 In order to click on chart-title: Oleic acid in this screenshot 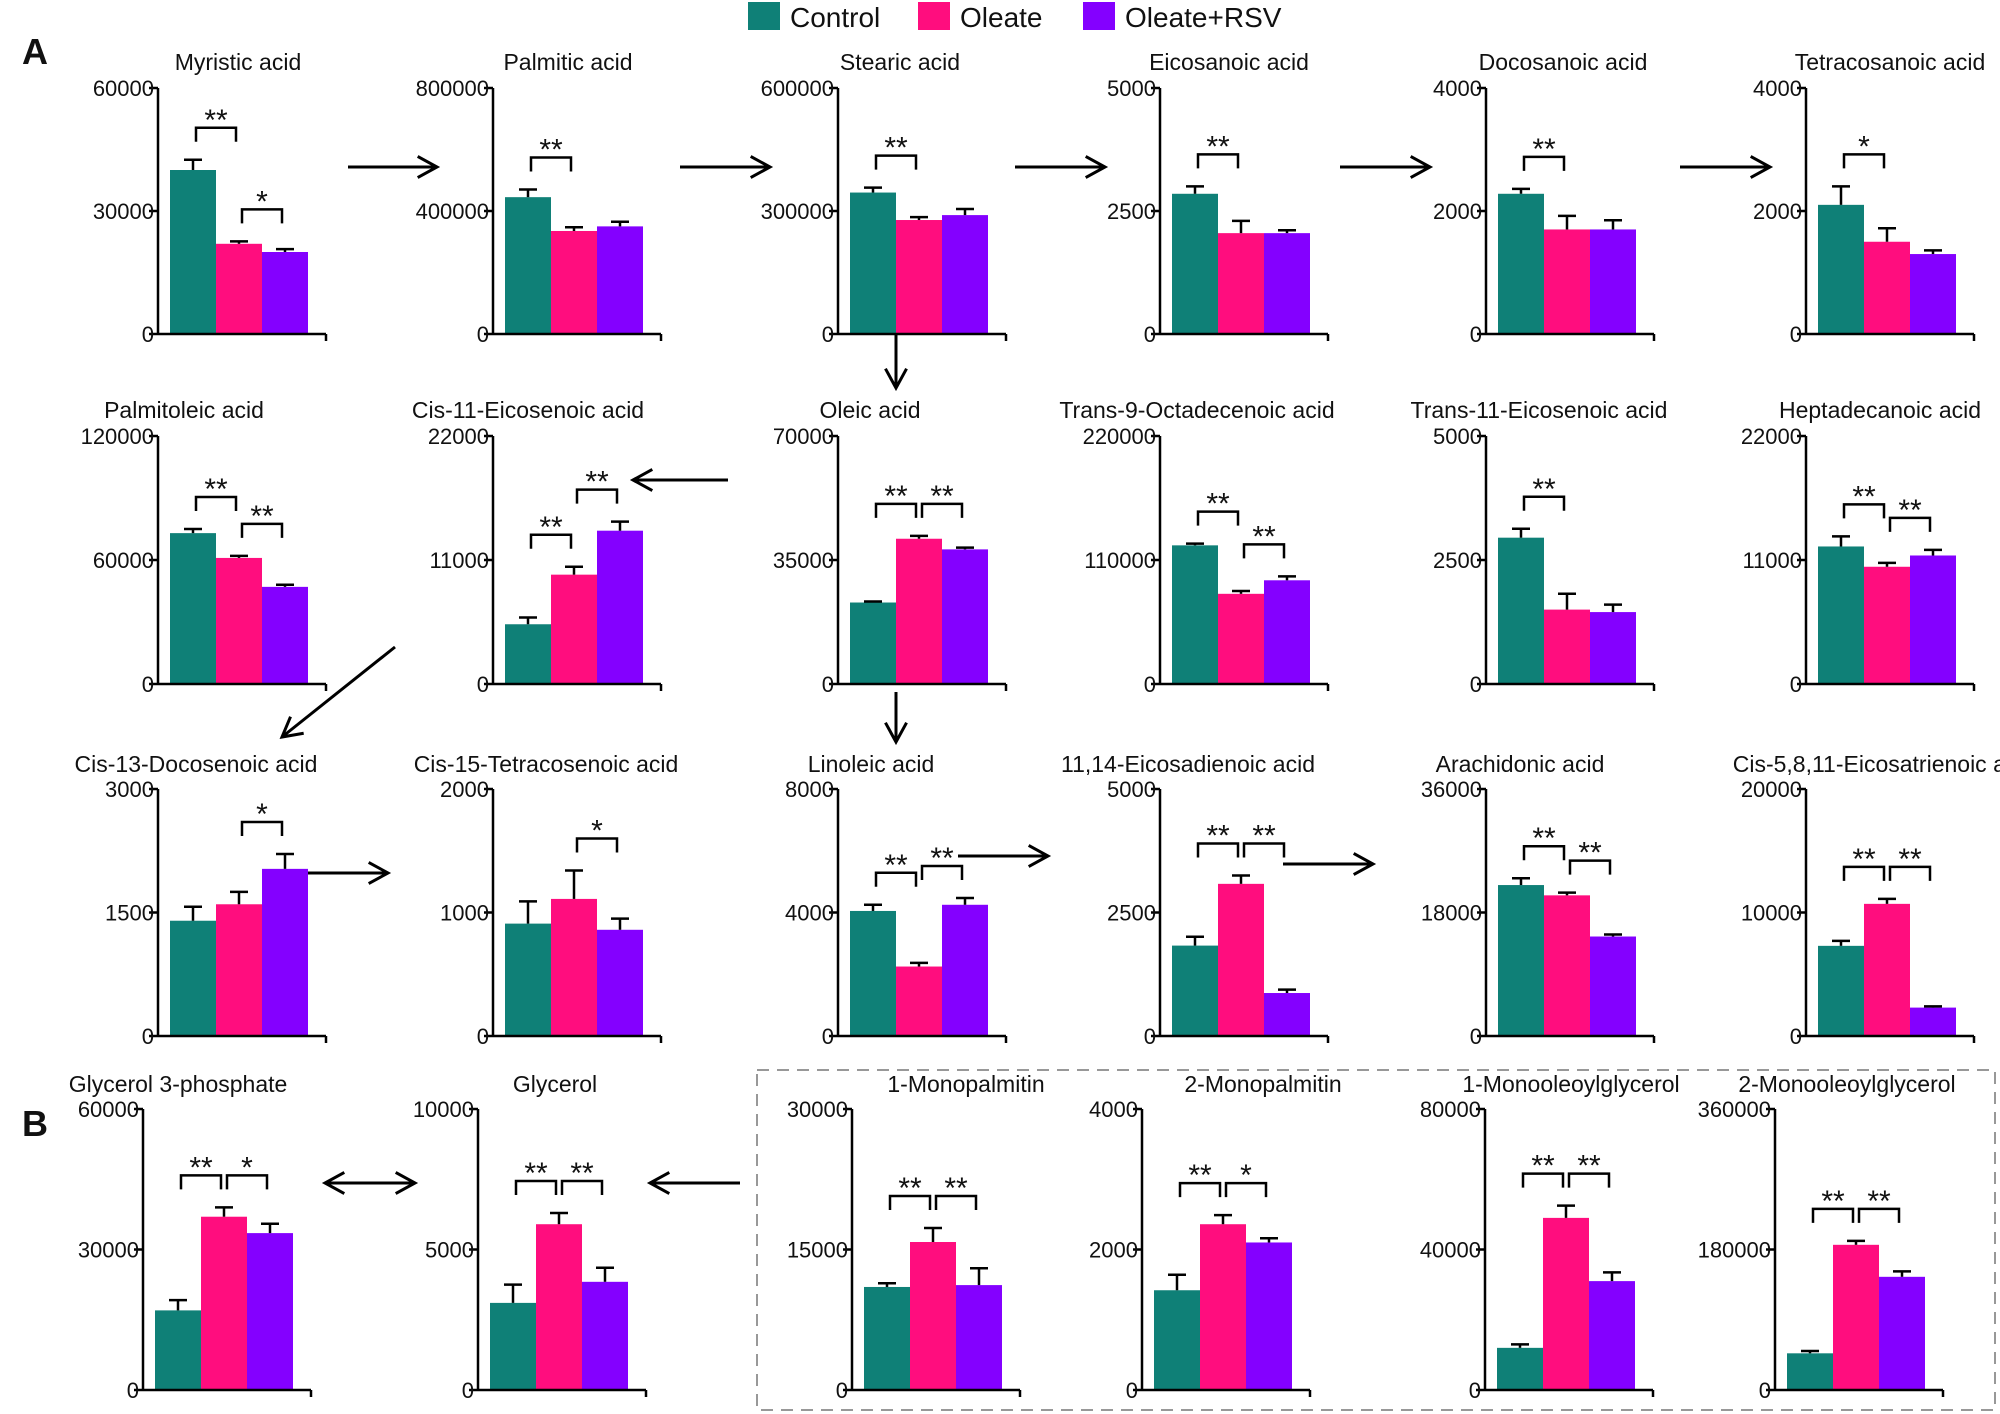, I will do `click(870, 410)`.